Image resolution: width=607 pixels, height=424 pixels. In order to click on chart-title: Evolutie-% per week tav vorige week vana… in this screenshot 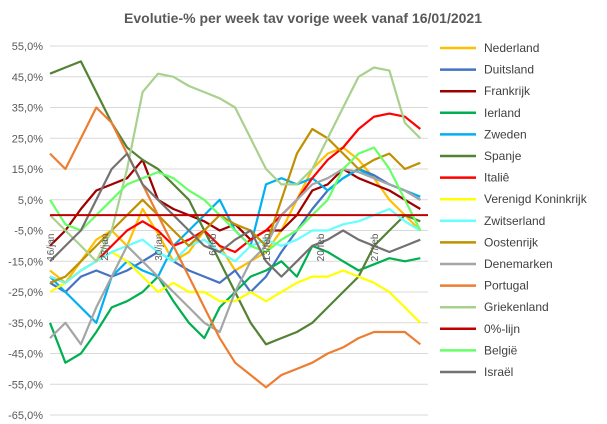, I will do `click(303, 18)`.